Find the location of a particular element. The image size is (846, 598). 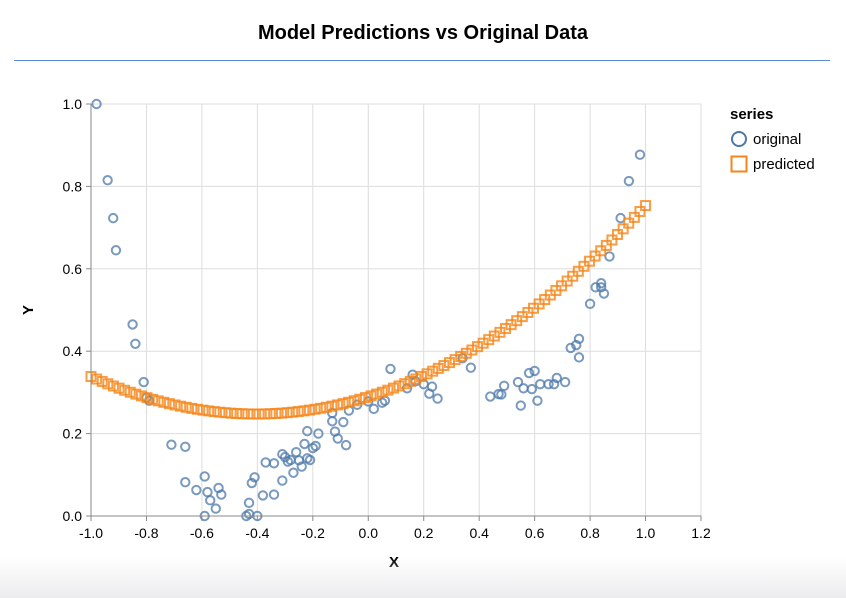

y-tick-label: 0.4 is located at coordinates (73, 351).